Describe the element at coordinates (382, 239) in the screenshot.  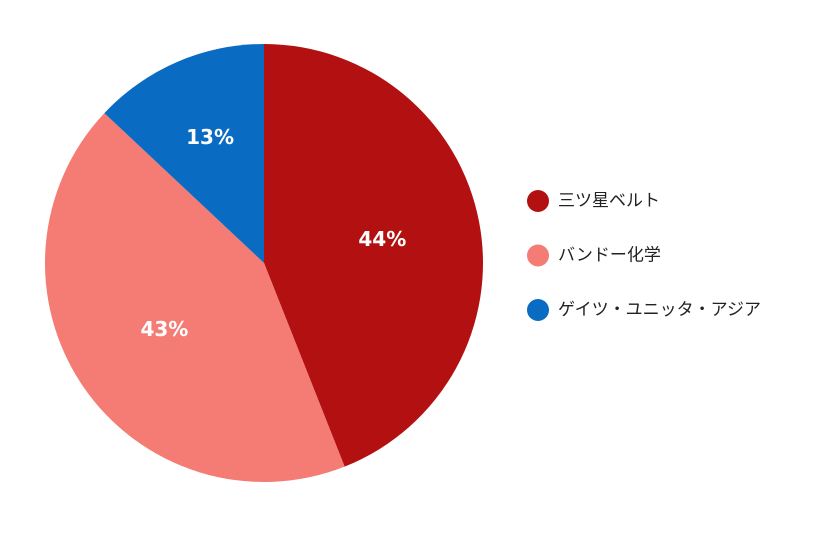
I see `data-label: 44%` at that location.